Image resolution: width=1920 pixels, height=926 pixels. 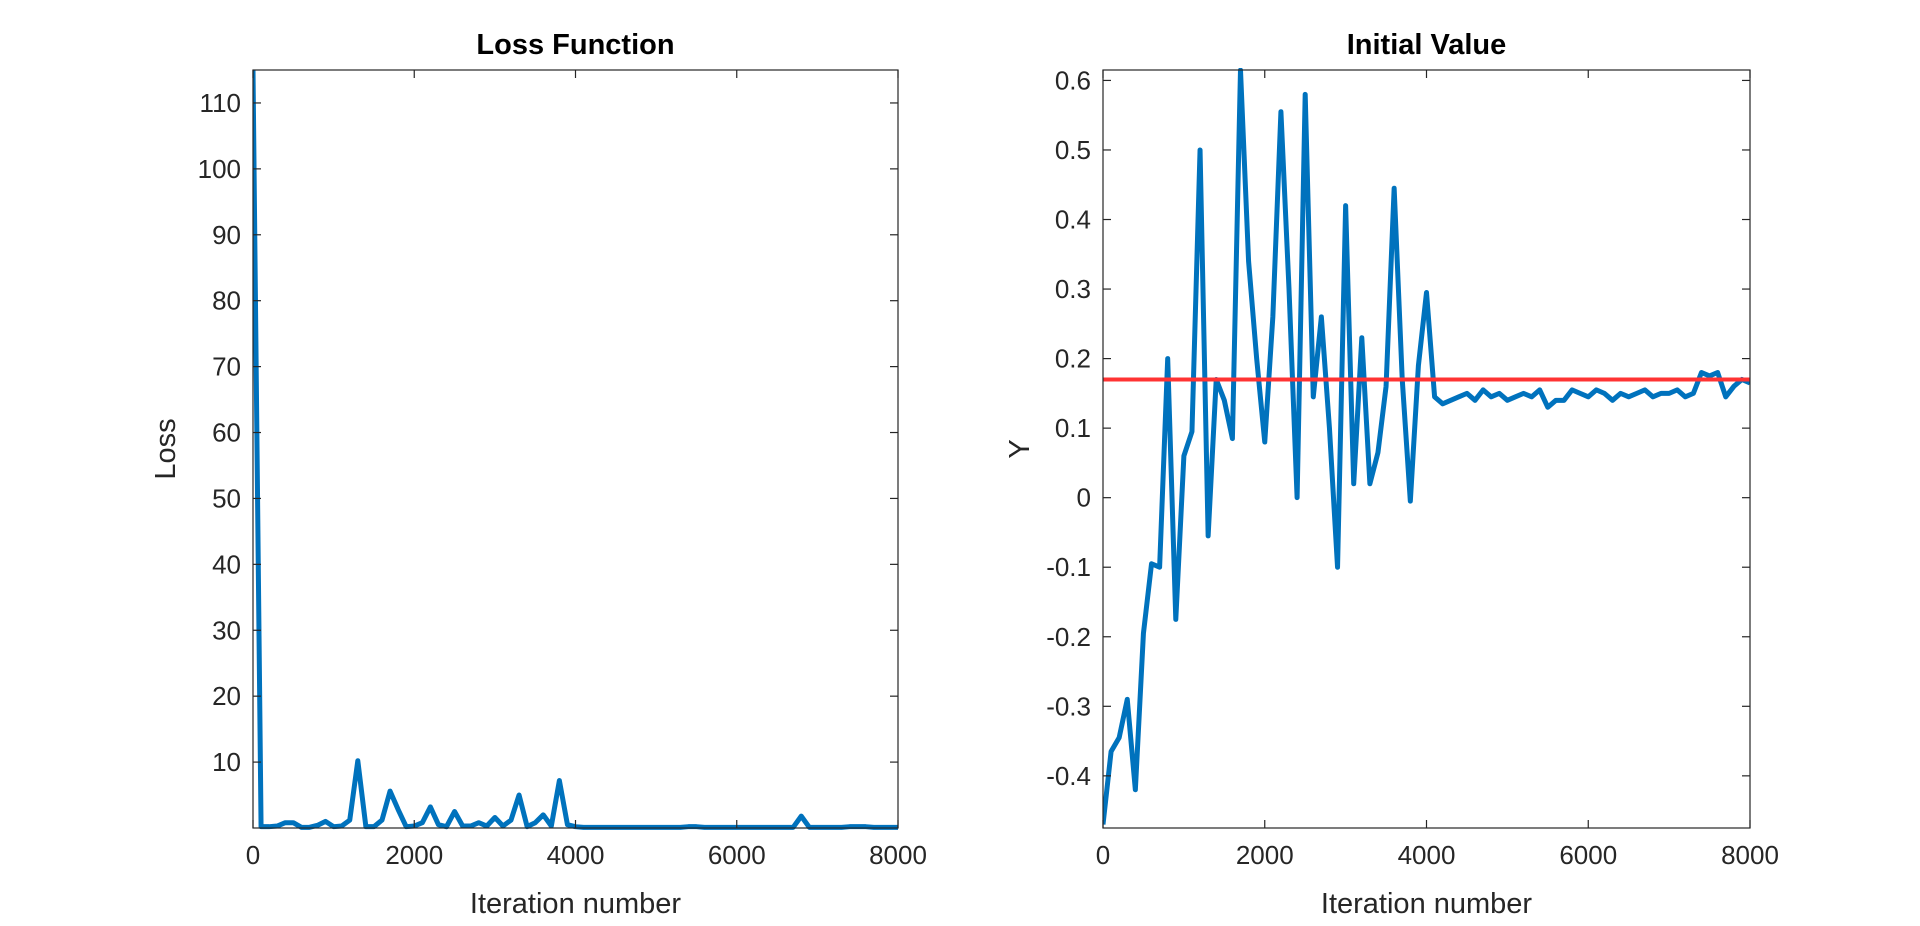 What do you see at coordinates (1427, 904) in the screenshot?
I see `initial-value-plot-x-axis-label: Iteration number` at bounding box center [1427, 904].